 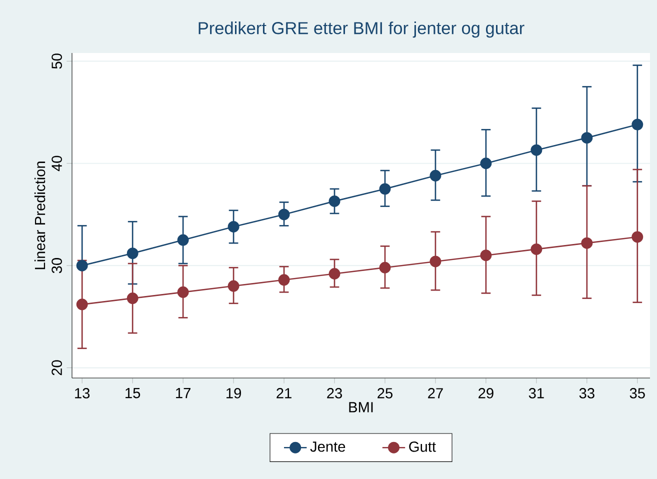 I want to click on x-tick-label: 33, so click(x=586, y=393).